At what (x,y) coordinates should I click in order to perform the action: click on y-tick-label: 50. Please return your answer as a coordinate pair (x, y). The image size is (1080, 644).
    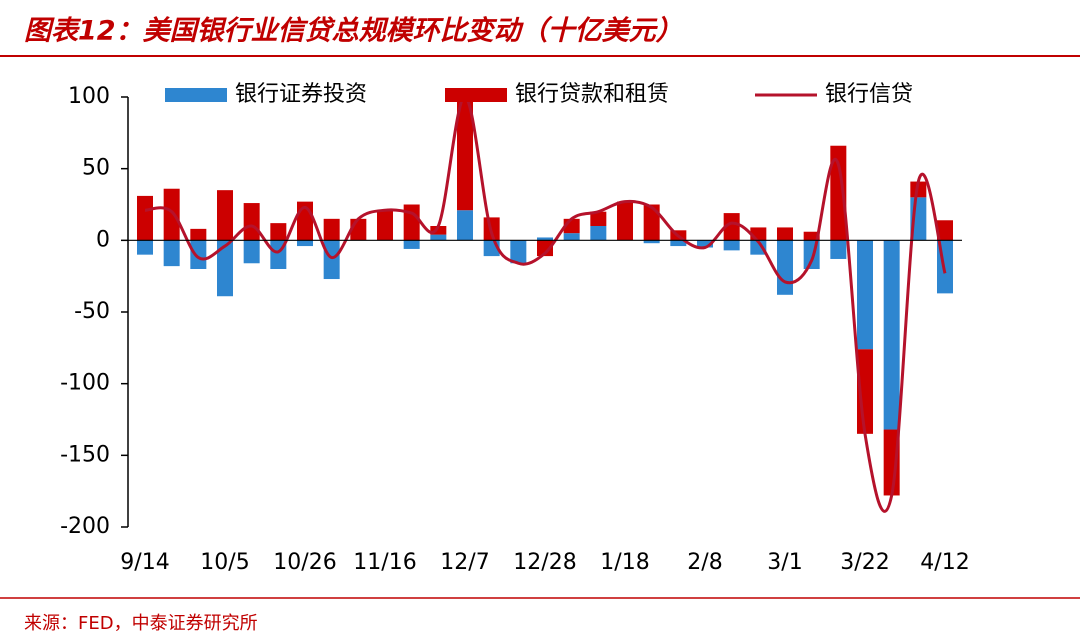
    Looking at the image, I should click on (96, 168).